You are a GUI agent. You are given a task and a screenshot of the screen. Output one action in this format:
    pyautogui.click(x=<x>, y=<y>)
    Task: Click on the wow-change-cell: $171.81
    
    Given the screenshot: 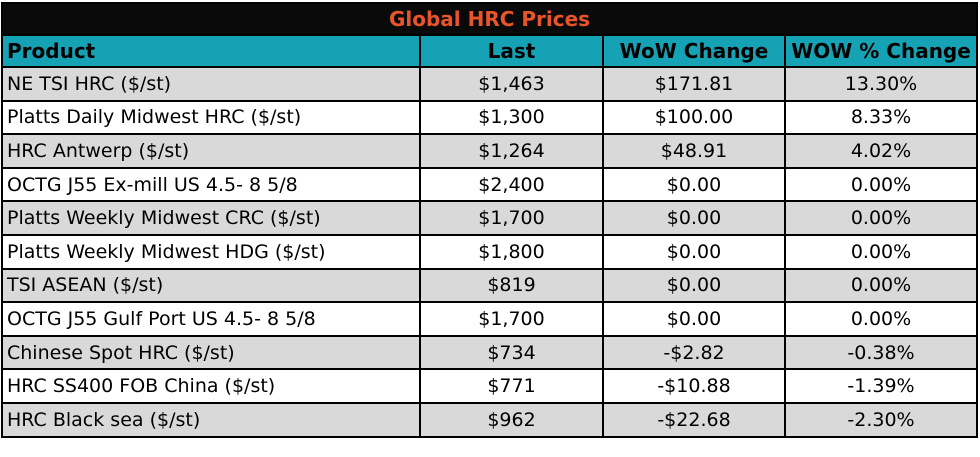 What is the action you would take?
    pyautogui.click(x=694, y=84)
    